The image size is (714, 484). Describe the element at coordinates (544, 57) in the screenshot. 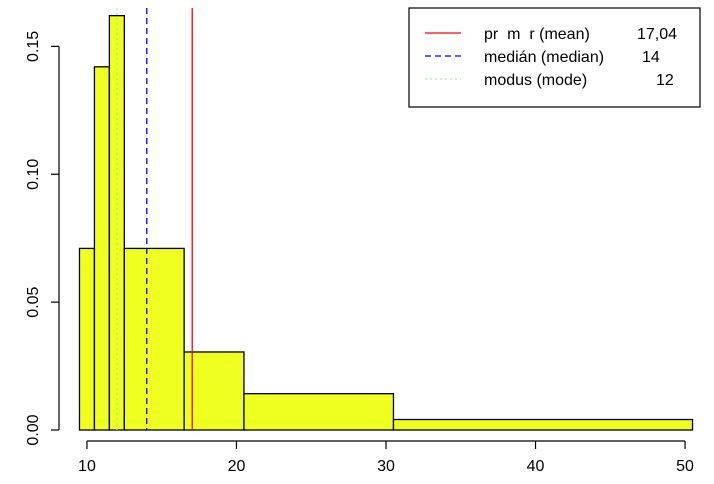

I see `legend-label-2: medián (median)` at that location.